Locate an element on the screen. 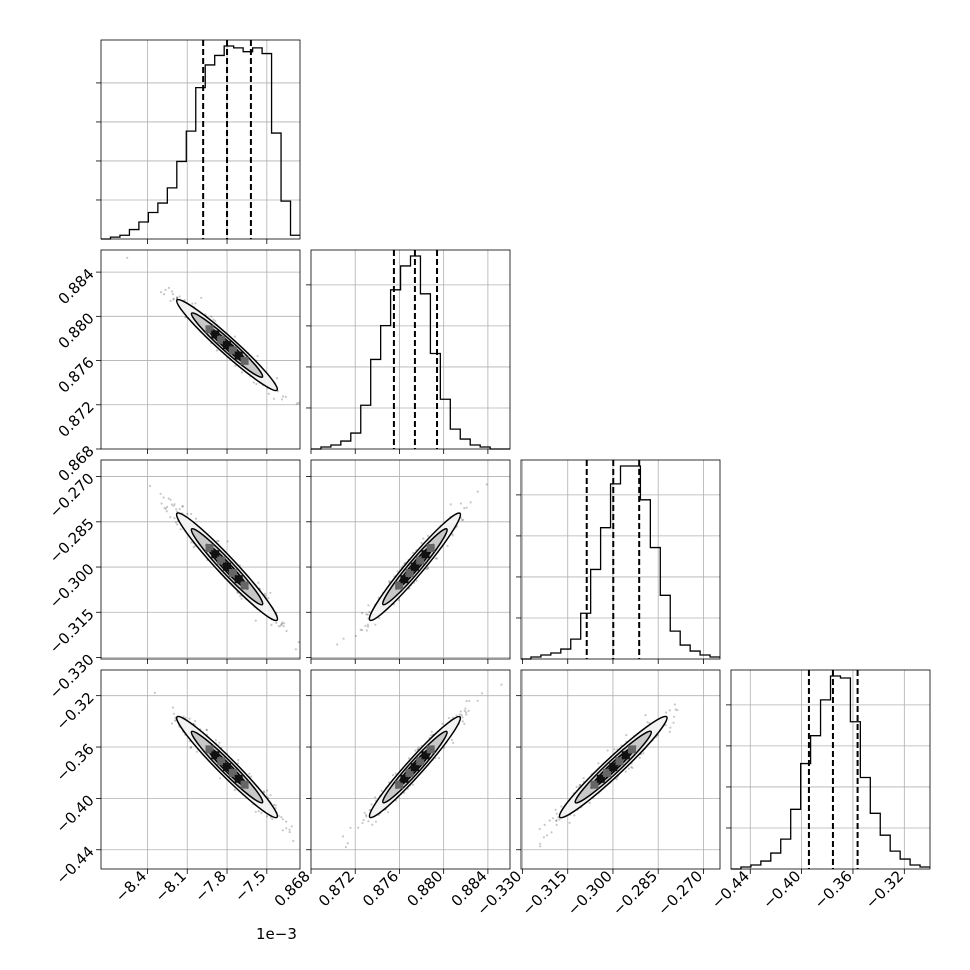  x-tick-label: 0.880 is located at coordinates (424, 888).